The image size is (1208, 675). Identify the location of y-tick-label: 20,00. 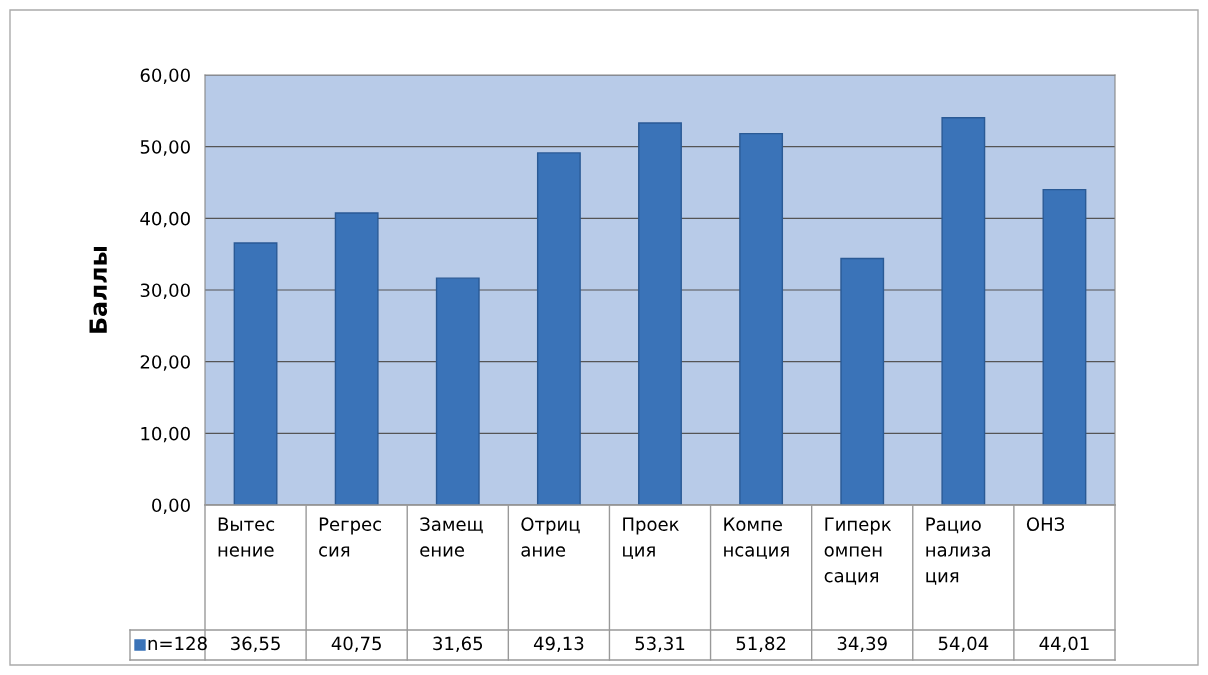
(165, 363).